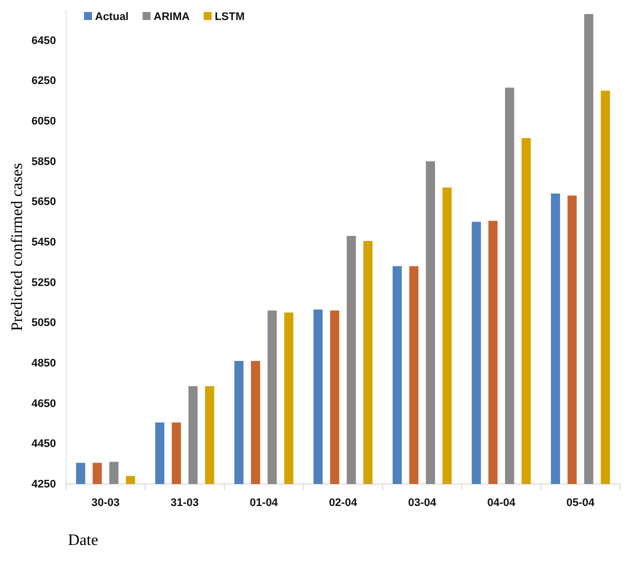 The width and height of the screenshot is (628, 569). Describe the element at coordinates (44, 484) in the screenshot. I see `y-tick-label: 4250` at that location.